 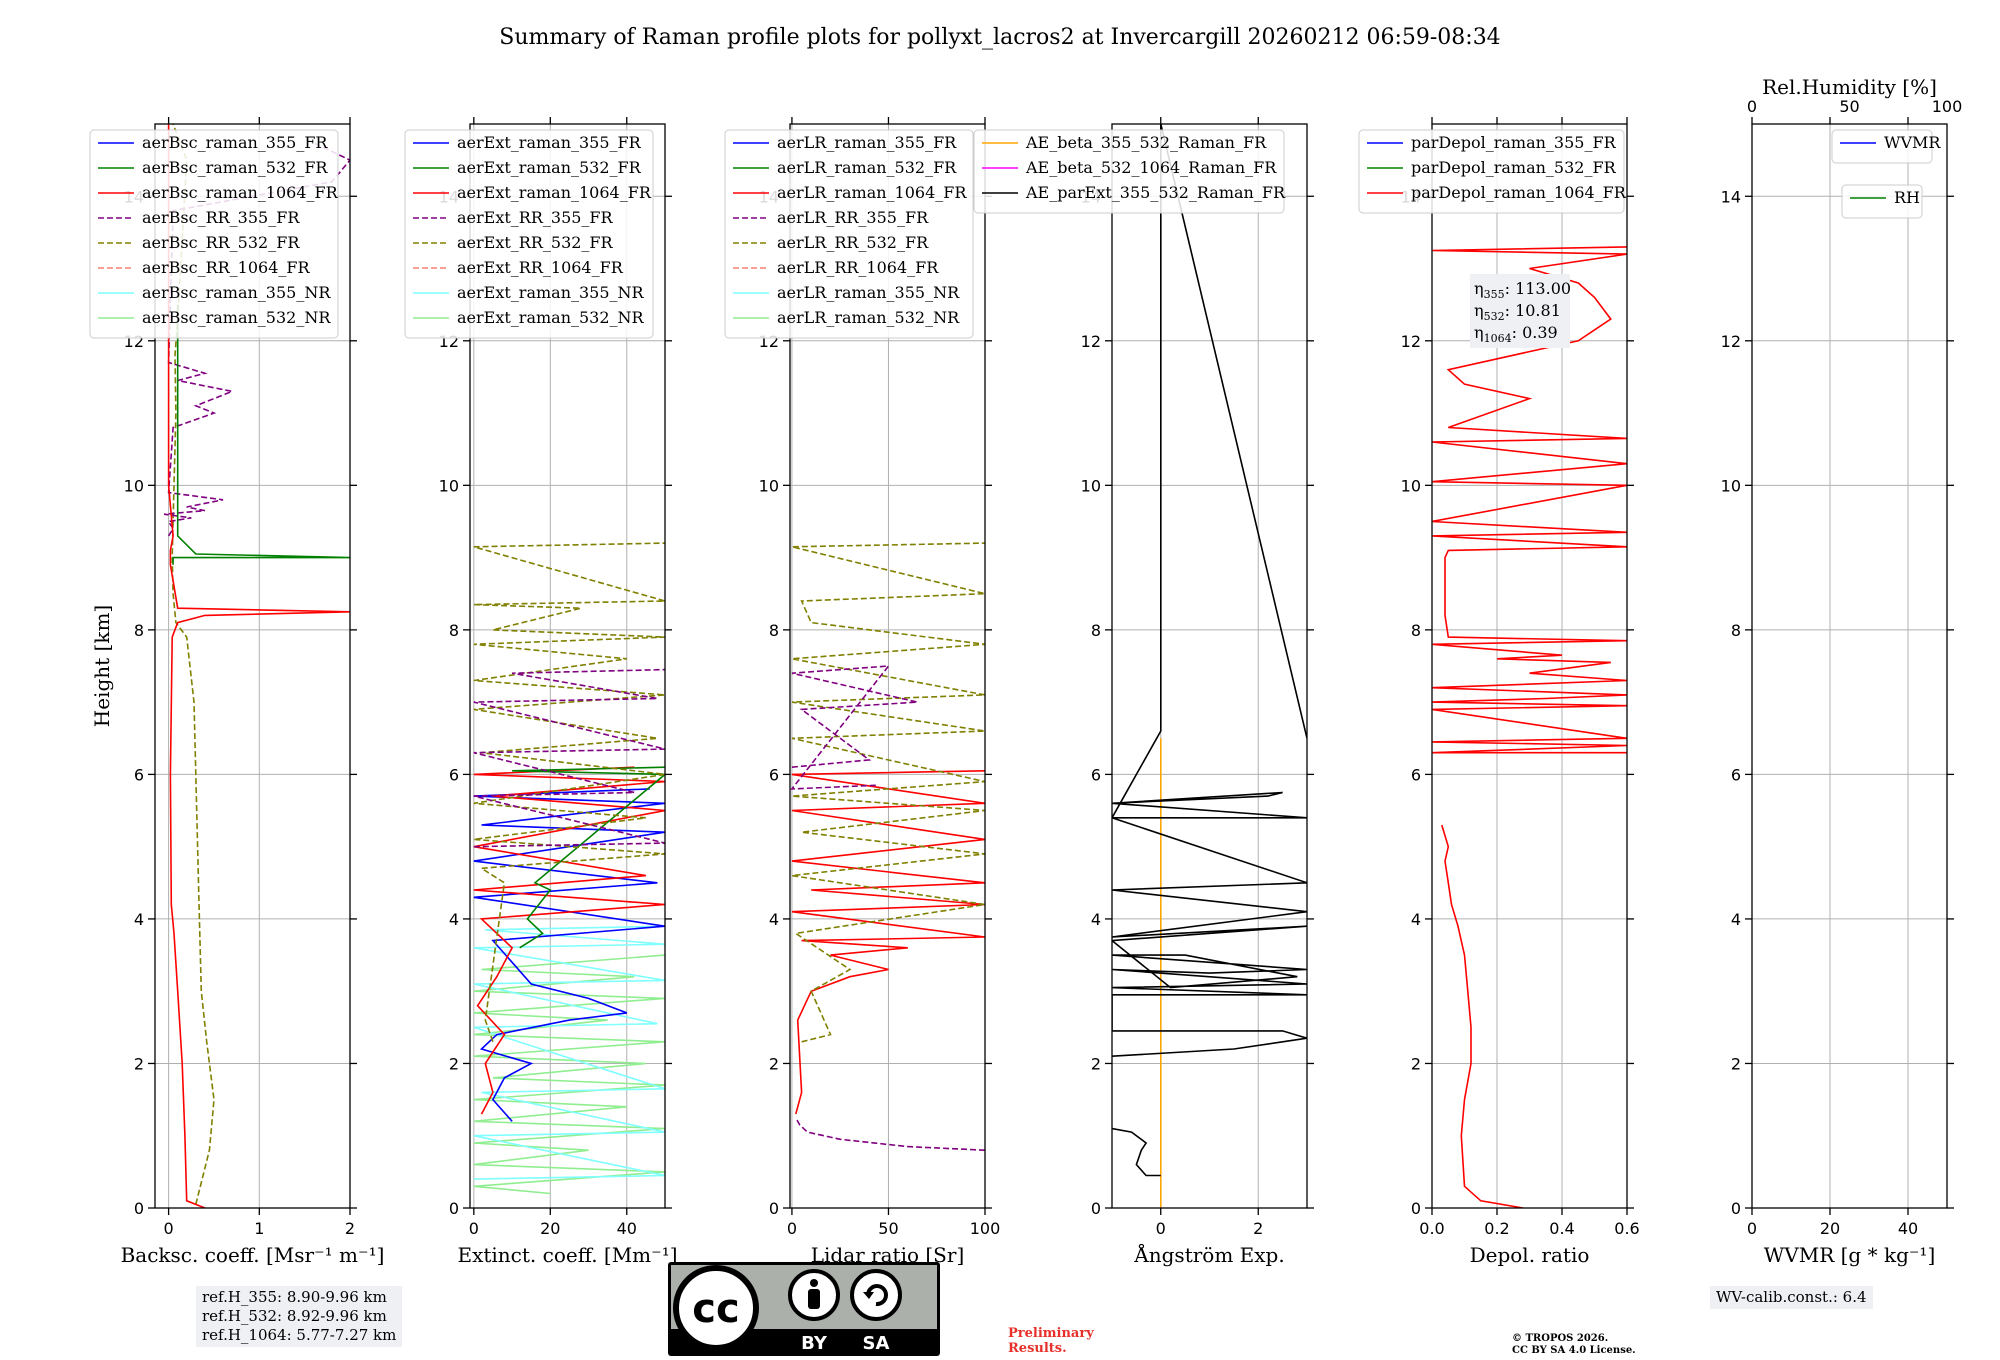 I want to click on legend-entry: aerBsc_raman_532_NR, so click(x=236, y=317).